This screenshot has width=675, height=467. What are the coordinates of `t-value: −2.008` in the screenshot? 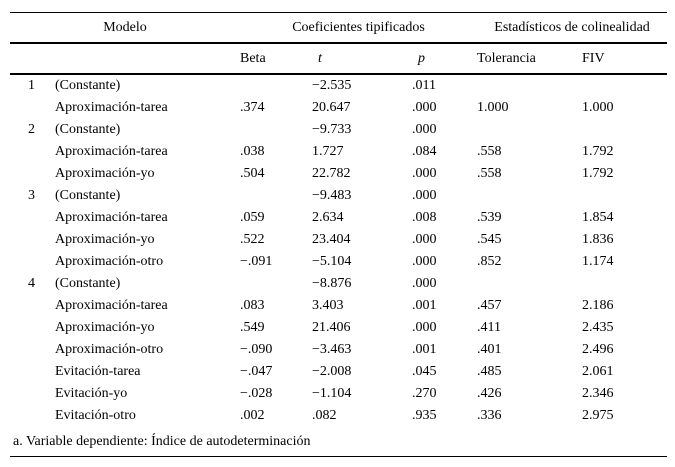 It's located at (332, 371).